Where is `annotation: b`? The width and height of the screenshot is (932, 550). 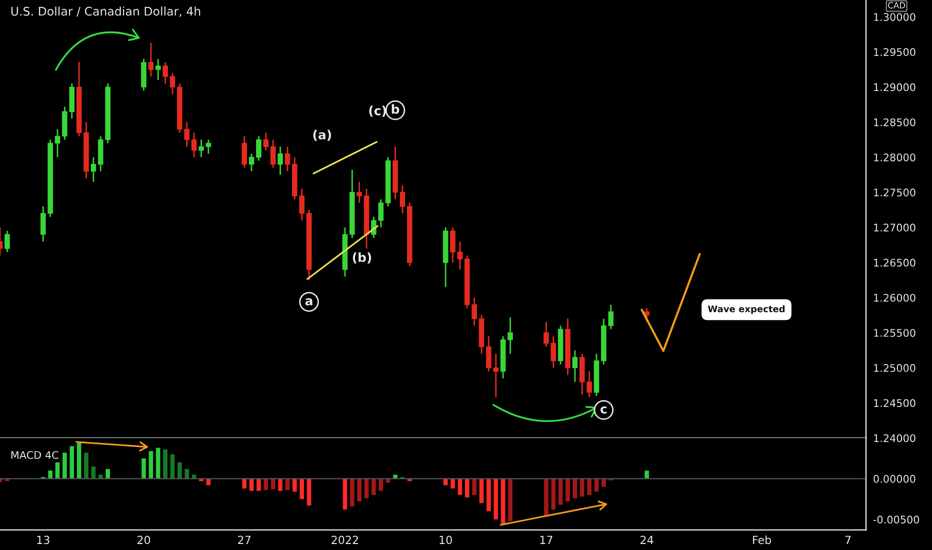
annotation: b is located at coordinates (396, 109).